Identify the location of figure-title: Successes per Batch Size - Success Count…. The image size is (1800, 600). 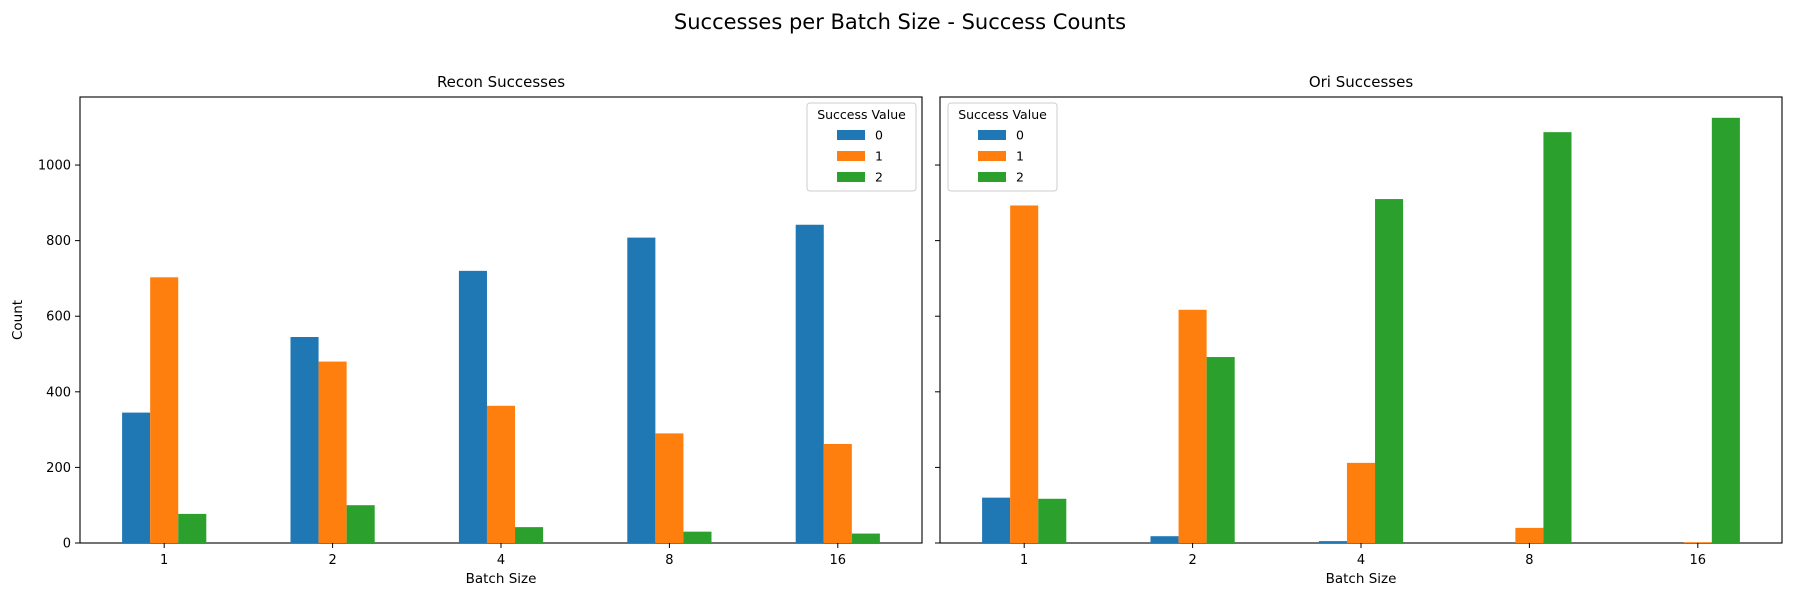
(900, 22).